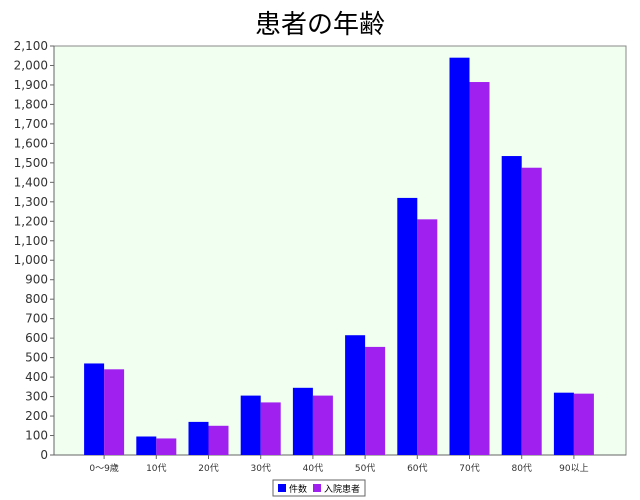 The height and width of the screenshot is (500, 640). What do you see at coordinates (36, 377) in the screenshot?
I see `y-tick-label: 400` at bounding box center [36, 377].